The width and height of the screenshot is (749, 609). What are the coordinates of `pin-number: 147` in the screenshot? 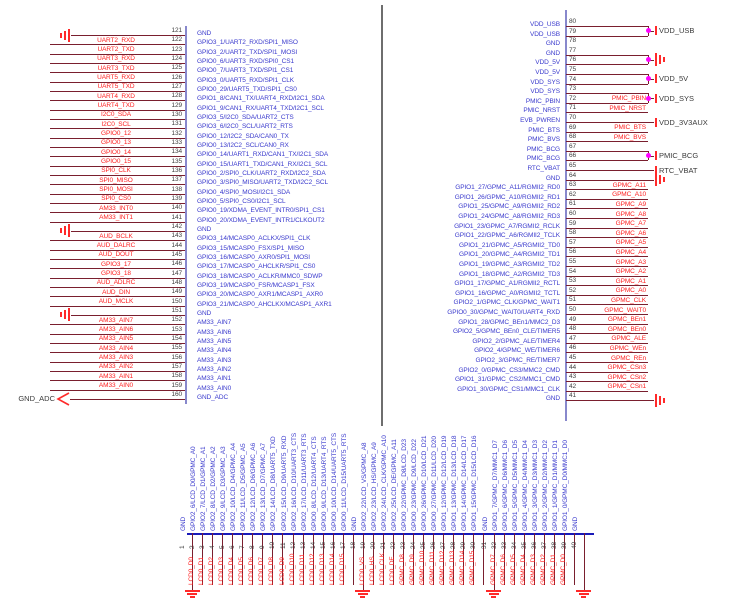 It's located at (176, 273).